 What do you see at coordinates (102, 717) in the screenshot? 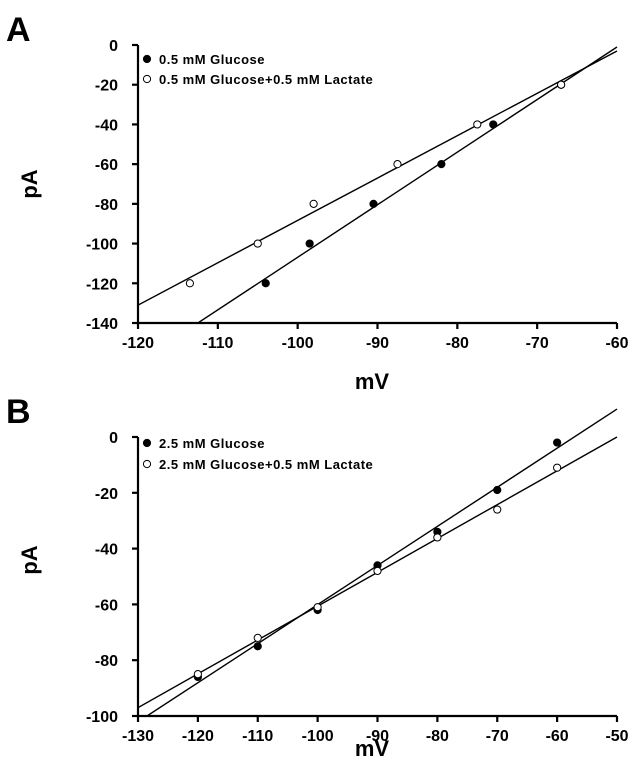
I see `panel-b-y-tick-label-5: -100` at bounding box center [102, 717].